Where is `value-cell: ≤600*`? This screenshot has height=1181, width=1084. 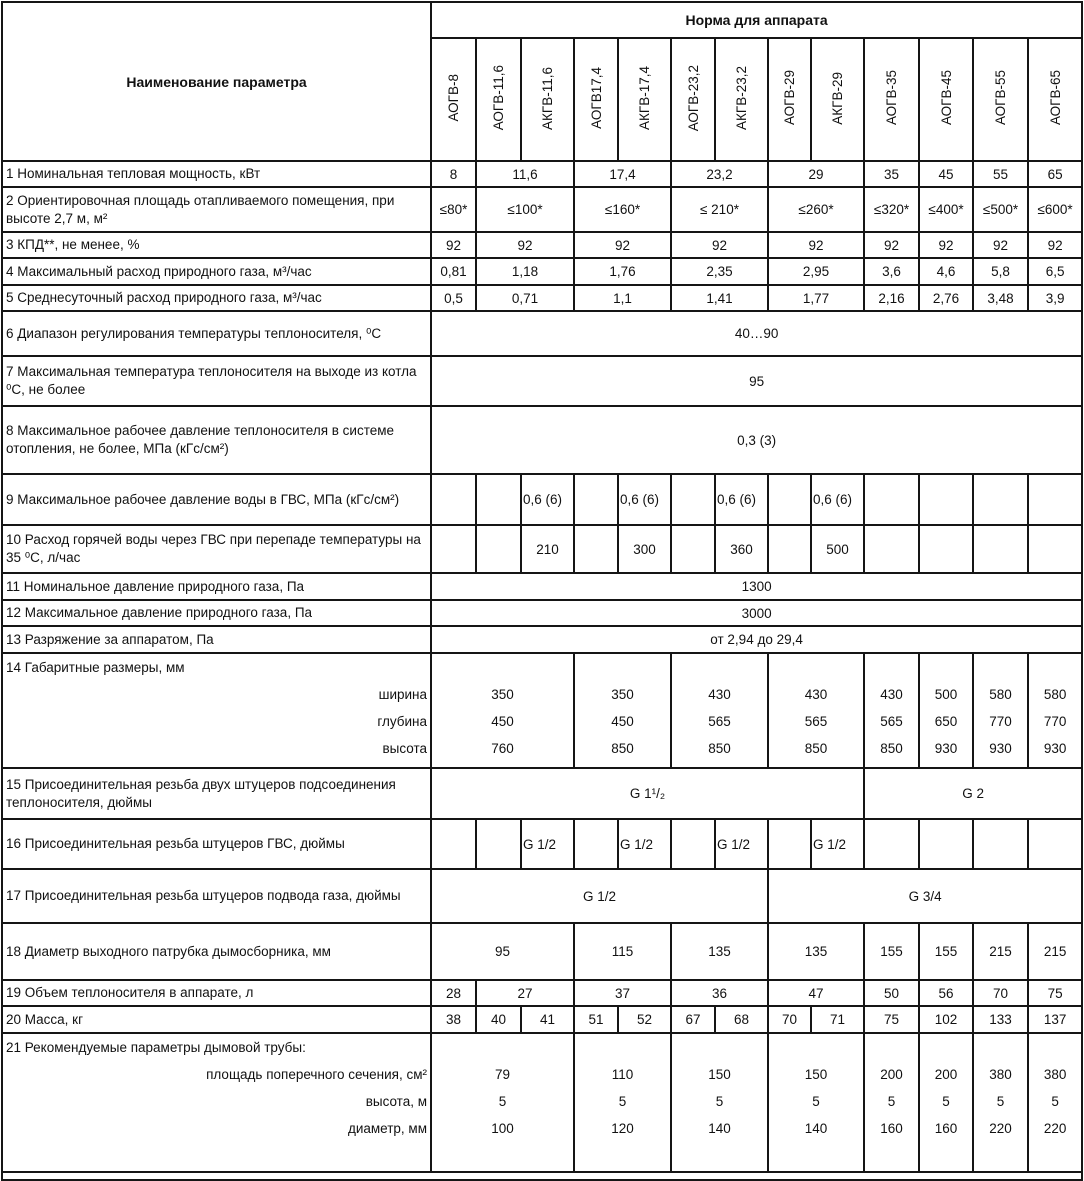
value-cell: ≤600* is located at coordinates (1055, 209).